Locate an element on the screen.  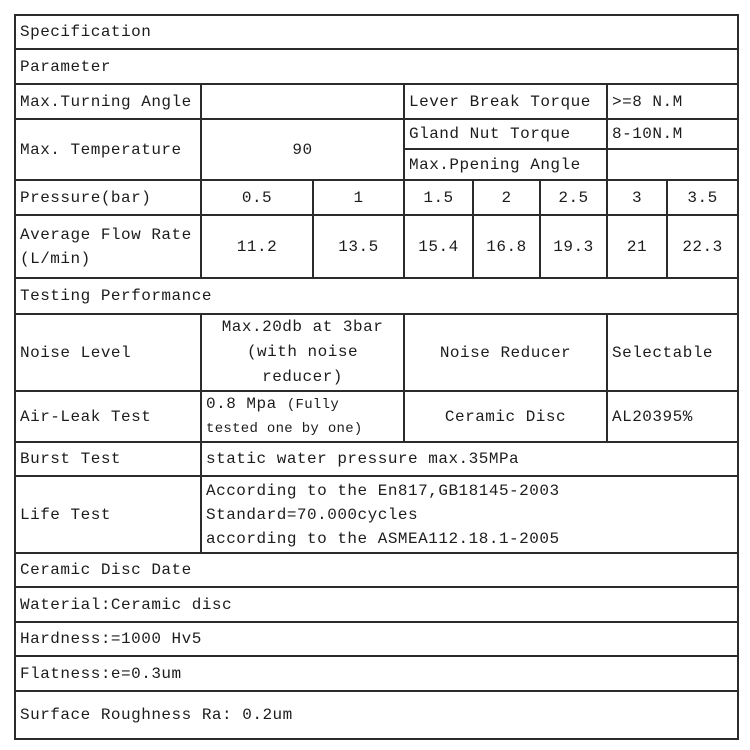
material-row: Waterial:Ceramic disc is located at coordinates (376, 604).